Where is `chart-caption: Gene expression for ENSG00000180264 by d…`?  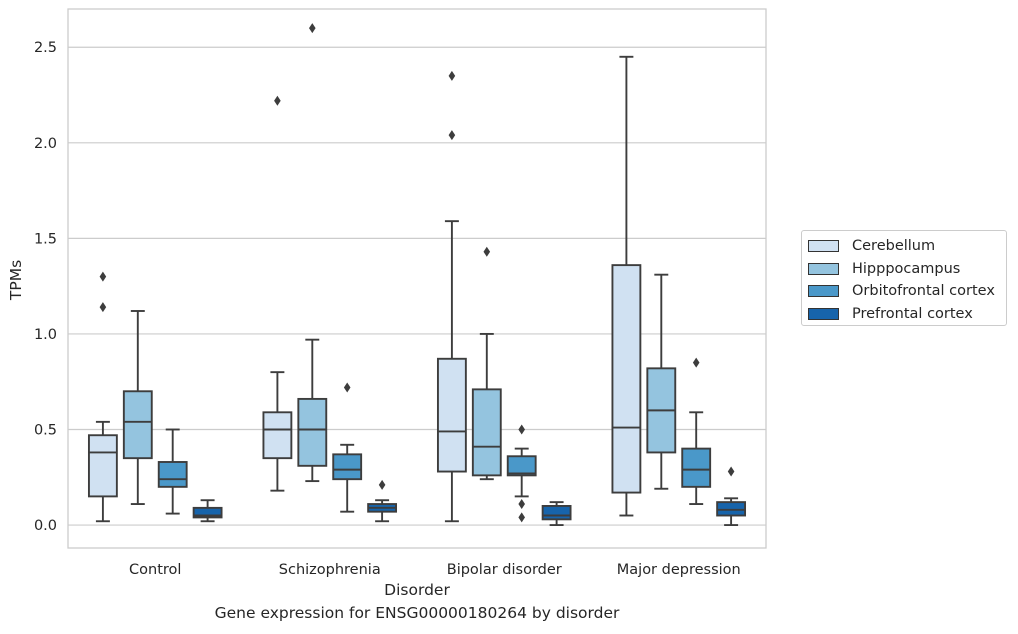
chart-caption: Gene expression for ENSG00000180264 by d… is located at coordinates (417, 613).